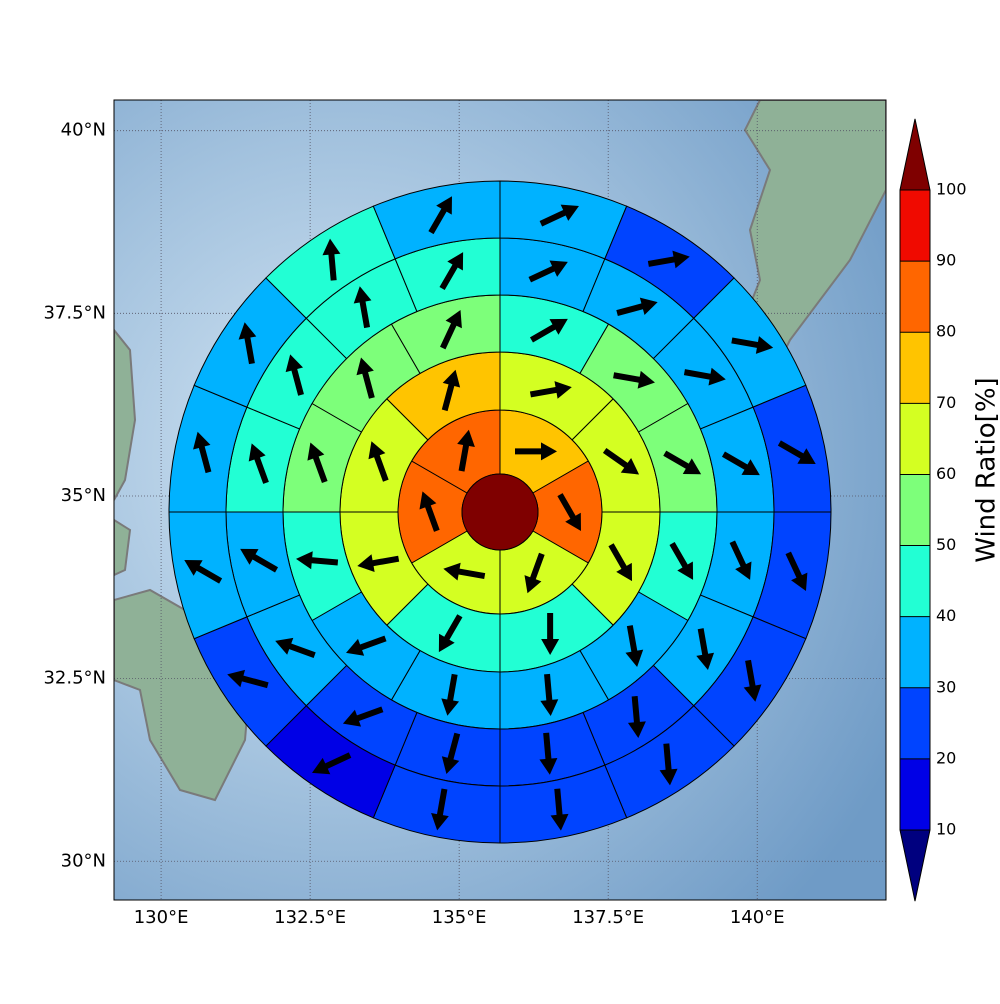  What do you see at coordinates (946, 757) in the screenshot?
I see `colorbar-tick-label: 20` at bounding box center [946, 757].